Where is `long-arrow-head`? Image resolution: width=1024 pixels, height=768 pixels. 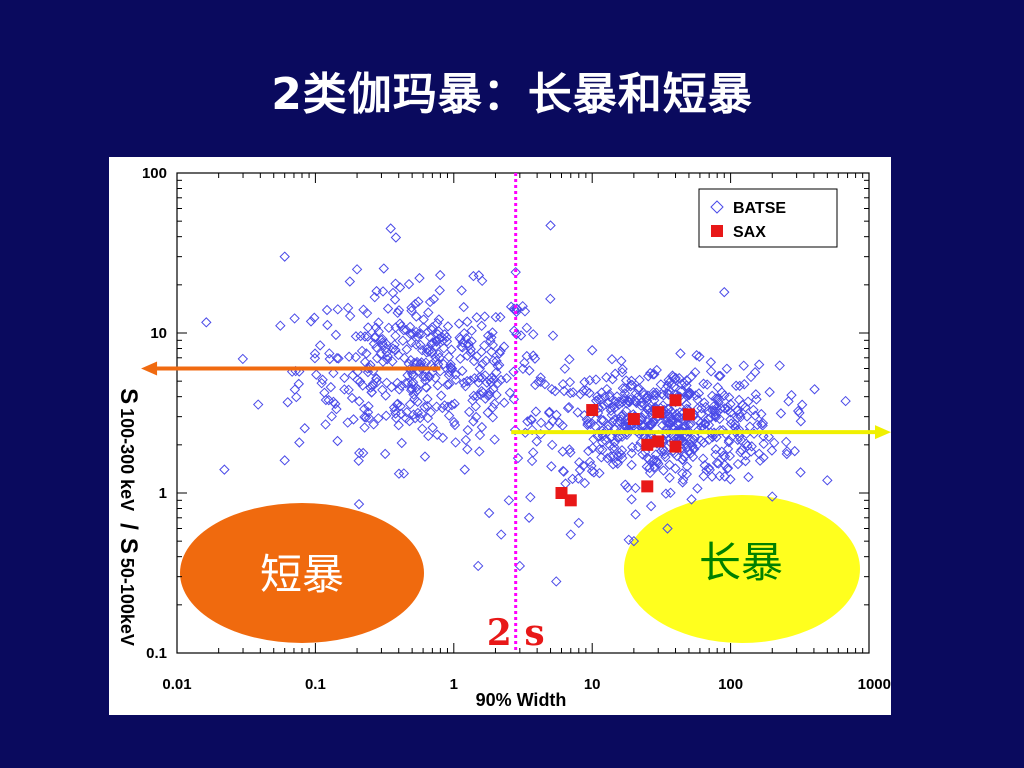
long-arrow-head is located at coordinates (883, 432).